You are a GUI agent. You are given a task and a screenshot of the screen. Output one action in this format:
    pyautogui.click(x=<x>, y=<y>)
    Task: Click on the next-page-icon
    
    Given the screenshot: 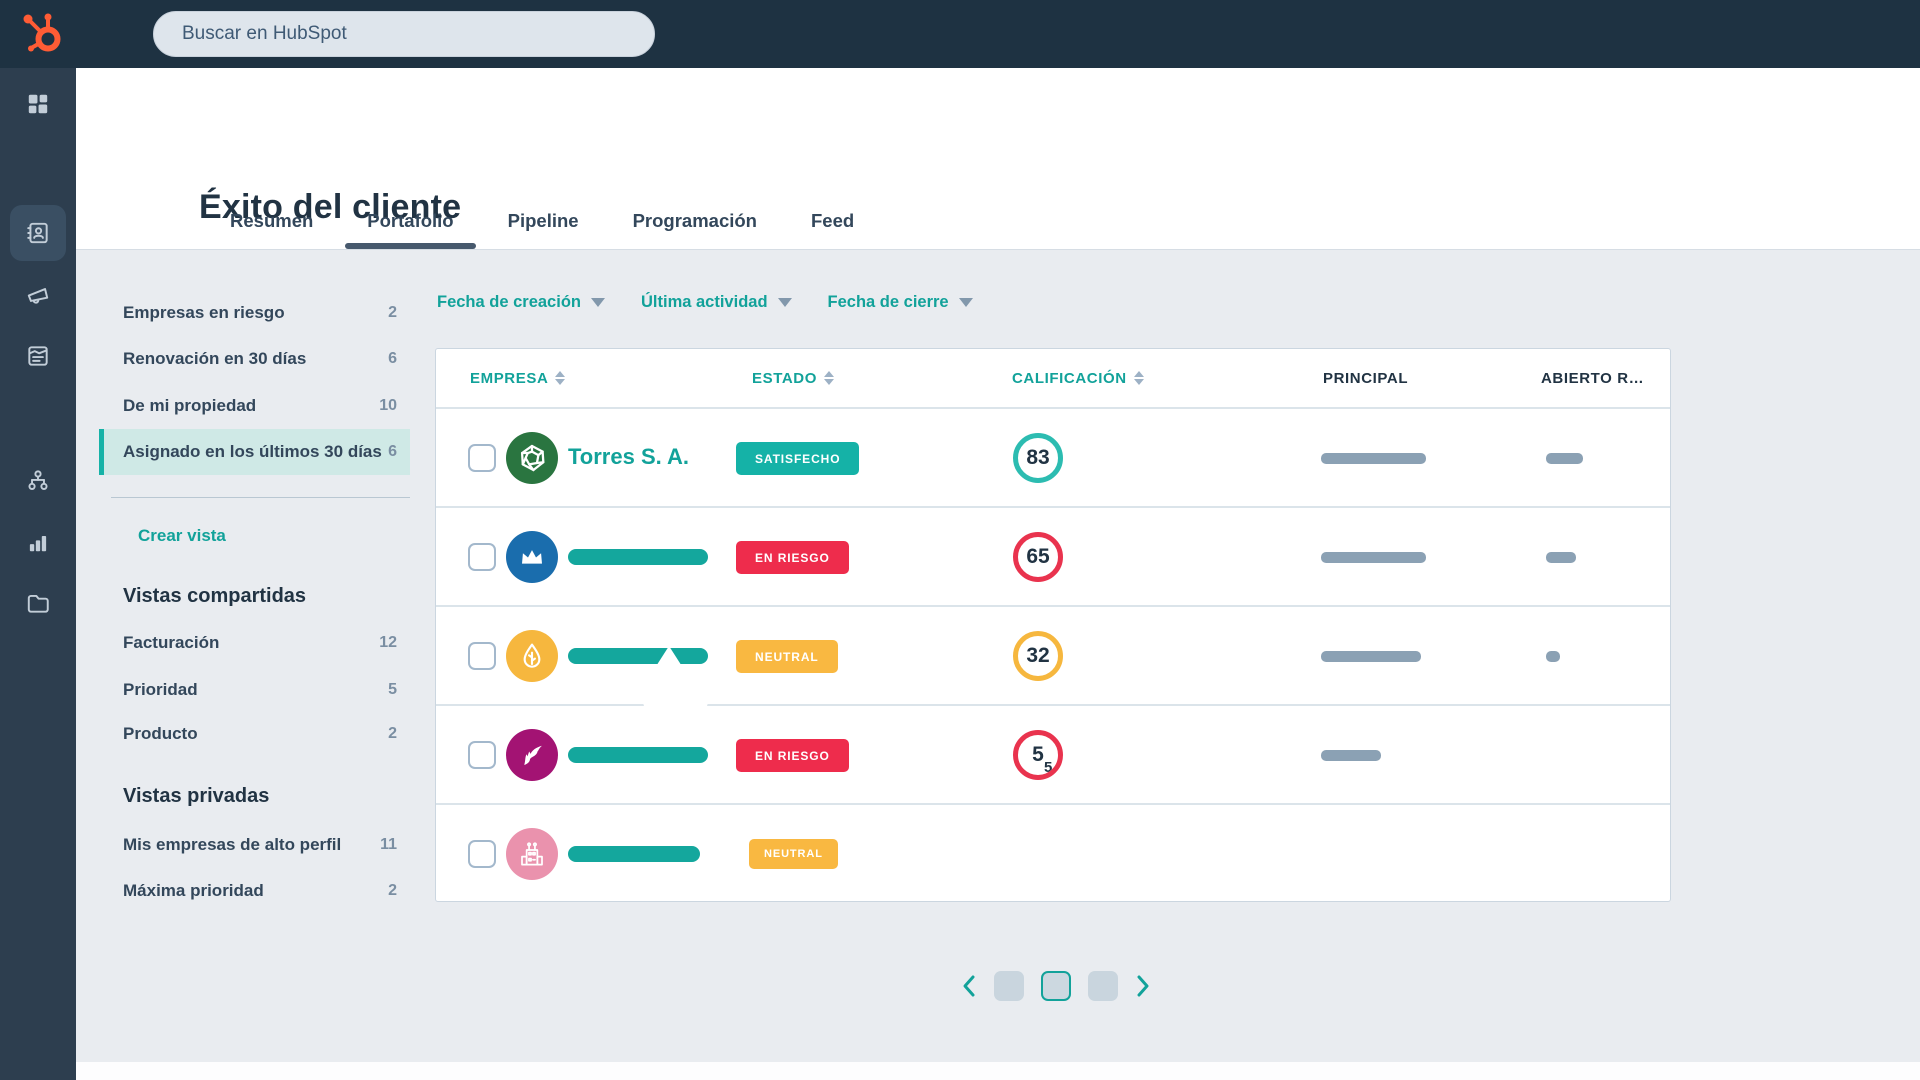 What is the action you would take?
    pyautogui.click(x=1143, y=988)
    